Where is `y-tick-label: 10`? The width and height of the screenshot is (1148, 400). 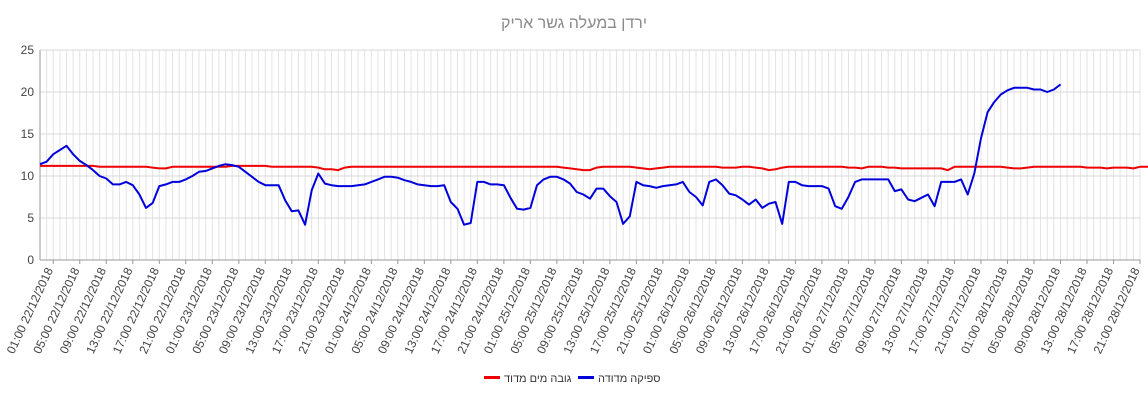
y-tick-label: 10 is located at coordinates (28, 176).